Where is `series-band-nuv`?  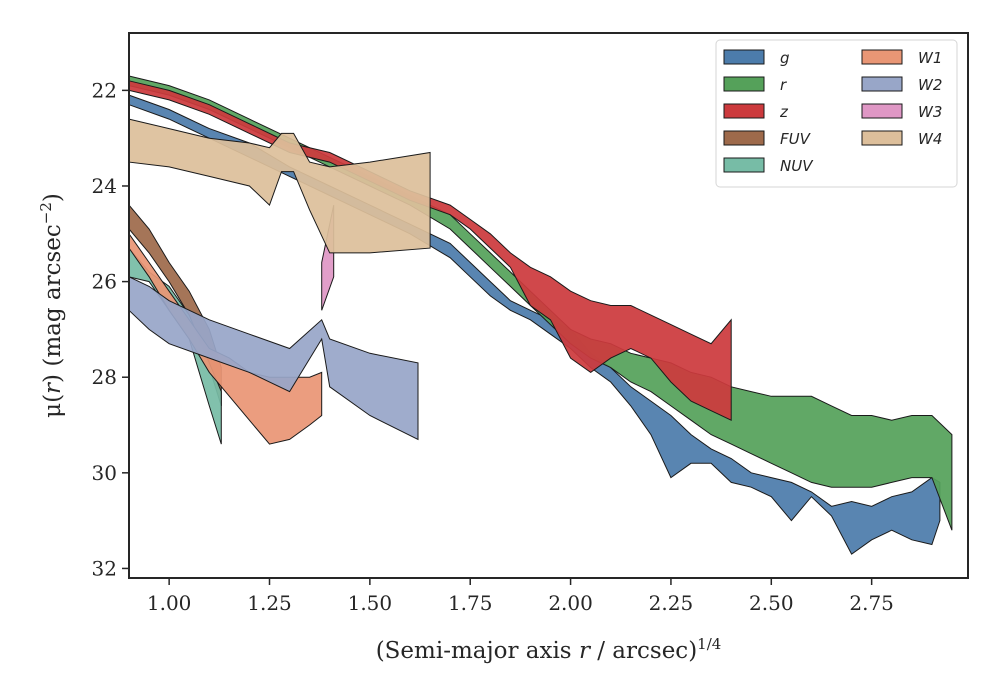 series-band-nuv is located at coordinates (175, 345).